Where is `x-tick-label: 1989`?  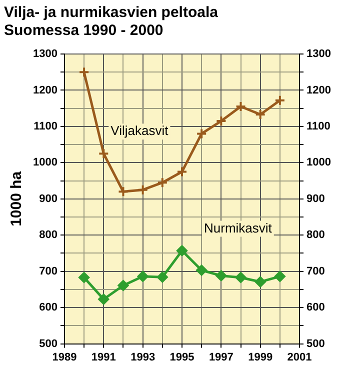 x-tick-label: 1989 is located at coordinates (64, 357).